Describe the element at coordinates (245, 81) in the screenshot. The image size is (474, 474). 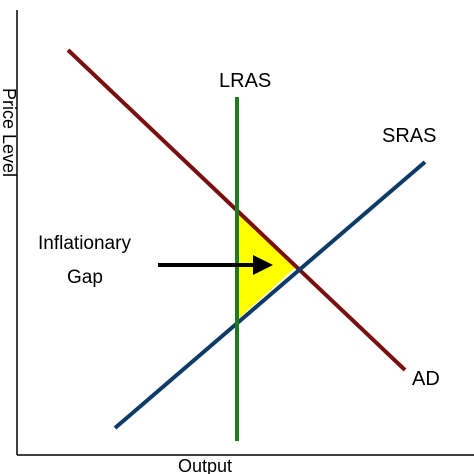
I see `lras-label: LRAS` at that location.